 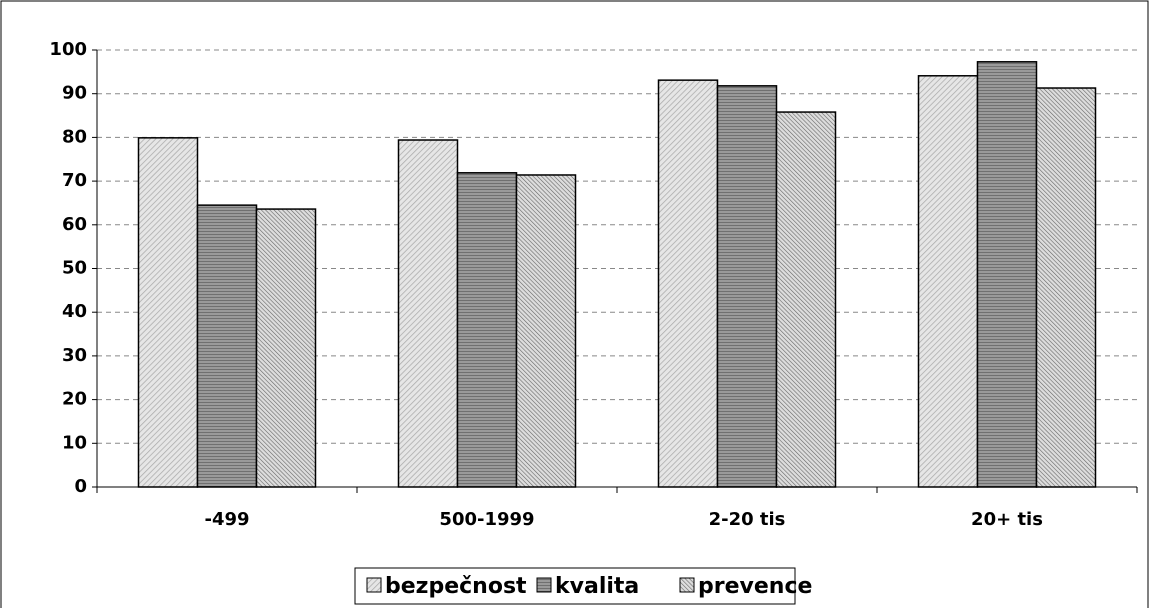 I want to click on legend-label: bezpečnost, so click(x=456, y=586).